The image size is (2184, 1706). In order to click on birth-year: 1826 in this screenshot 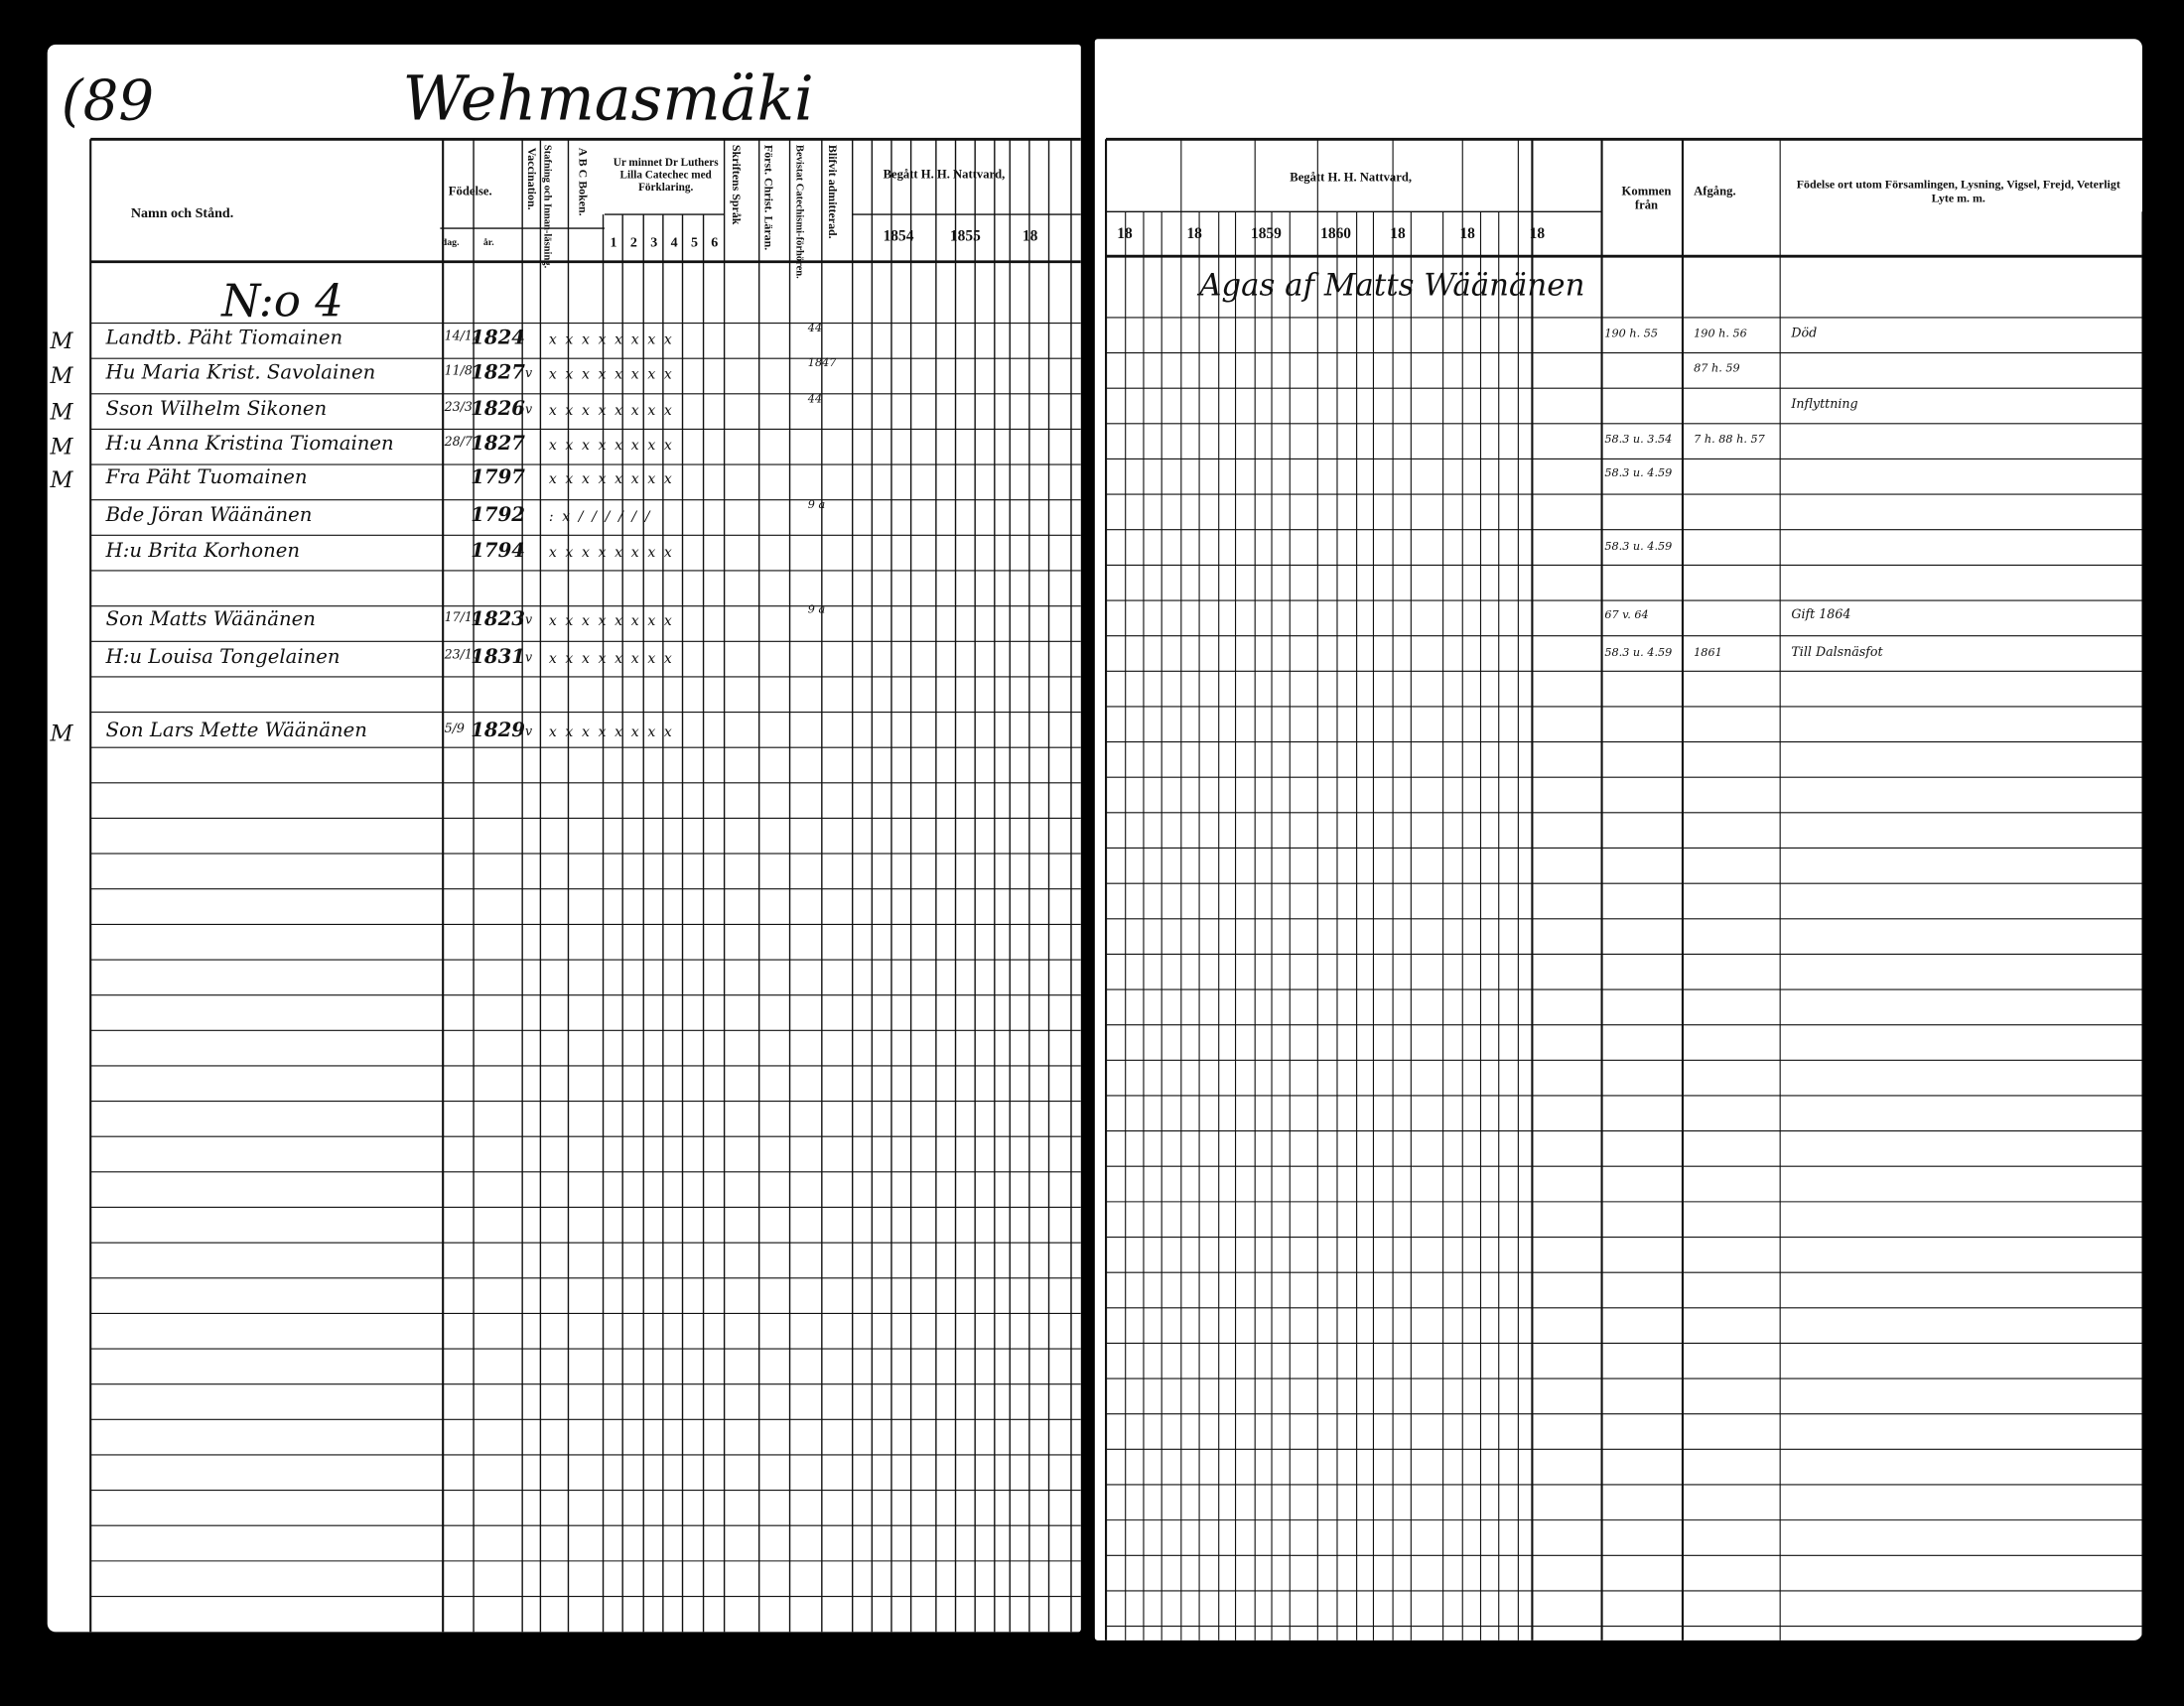, I will do `click(498, 410)`.